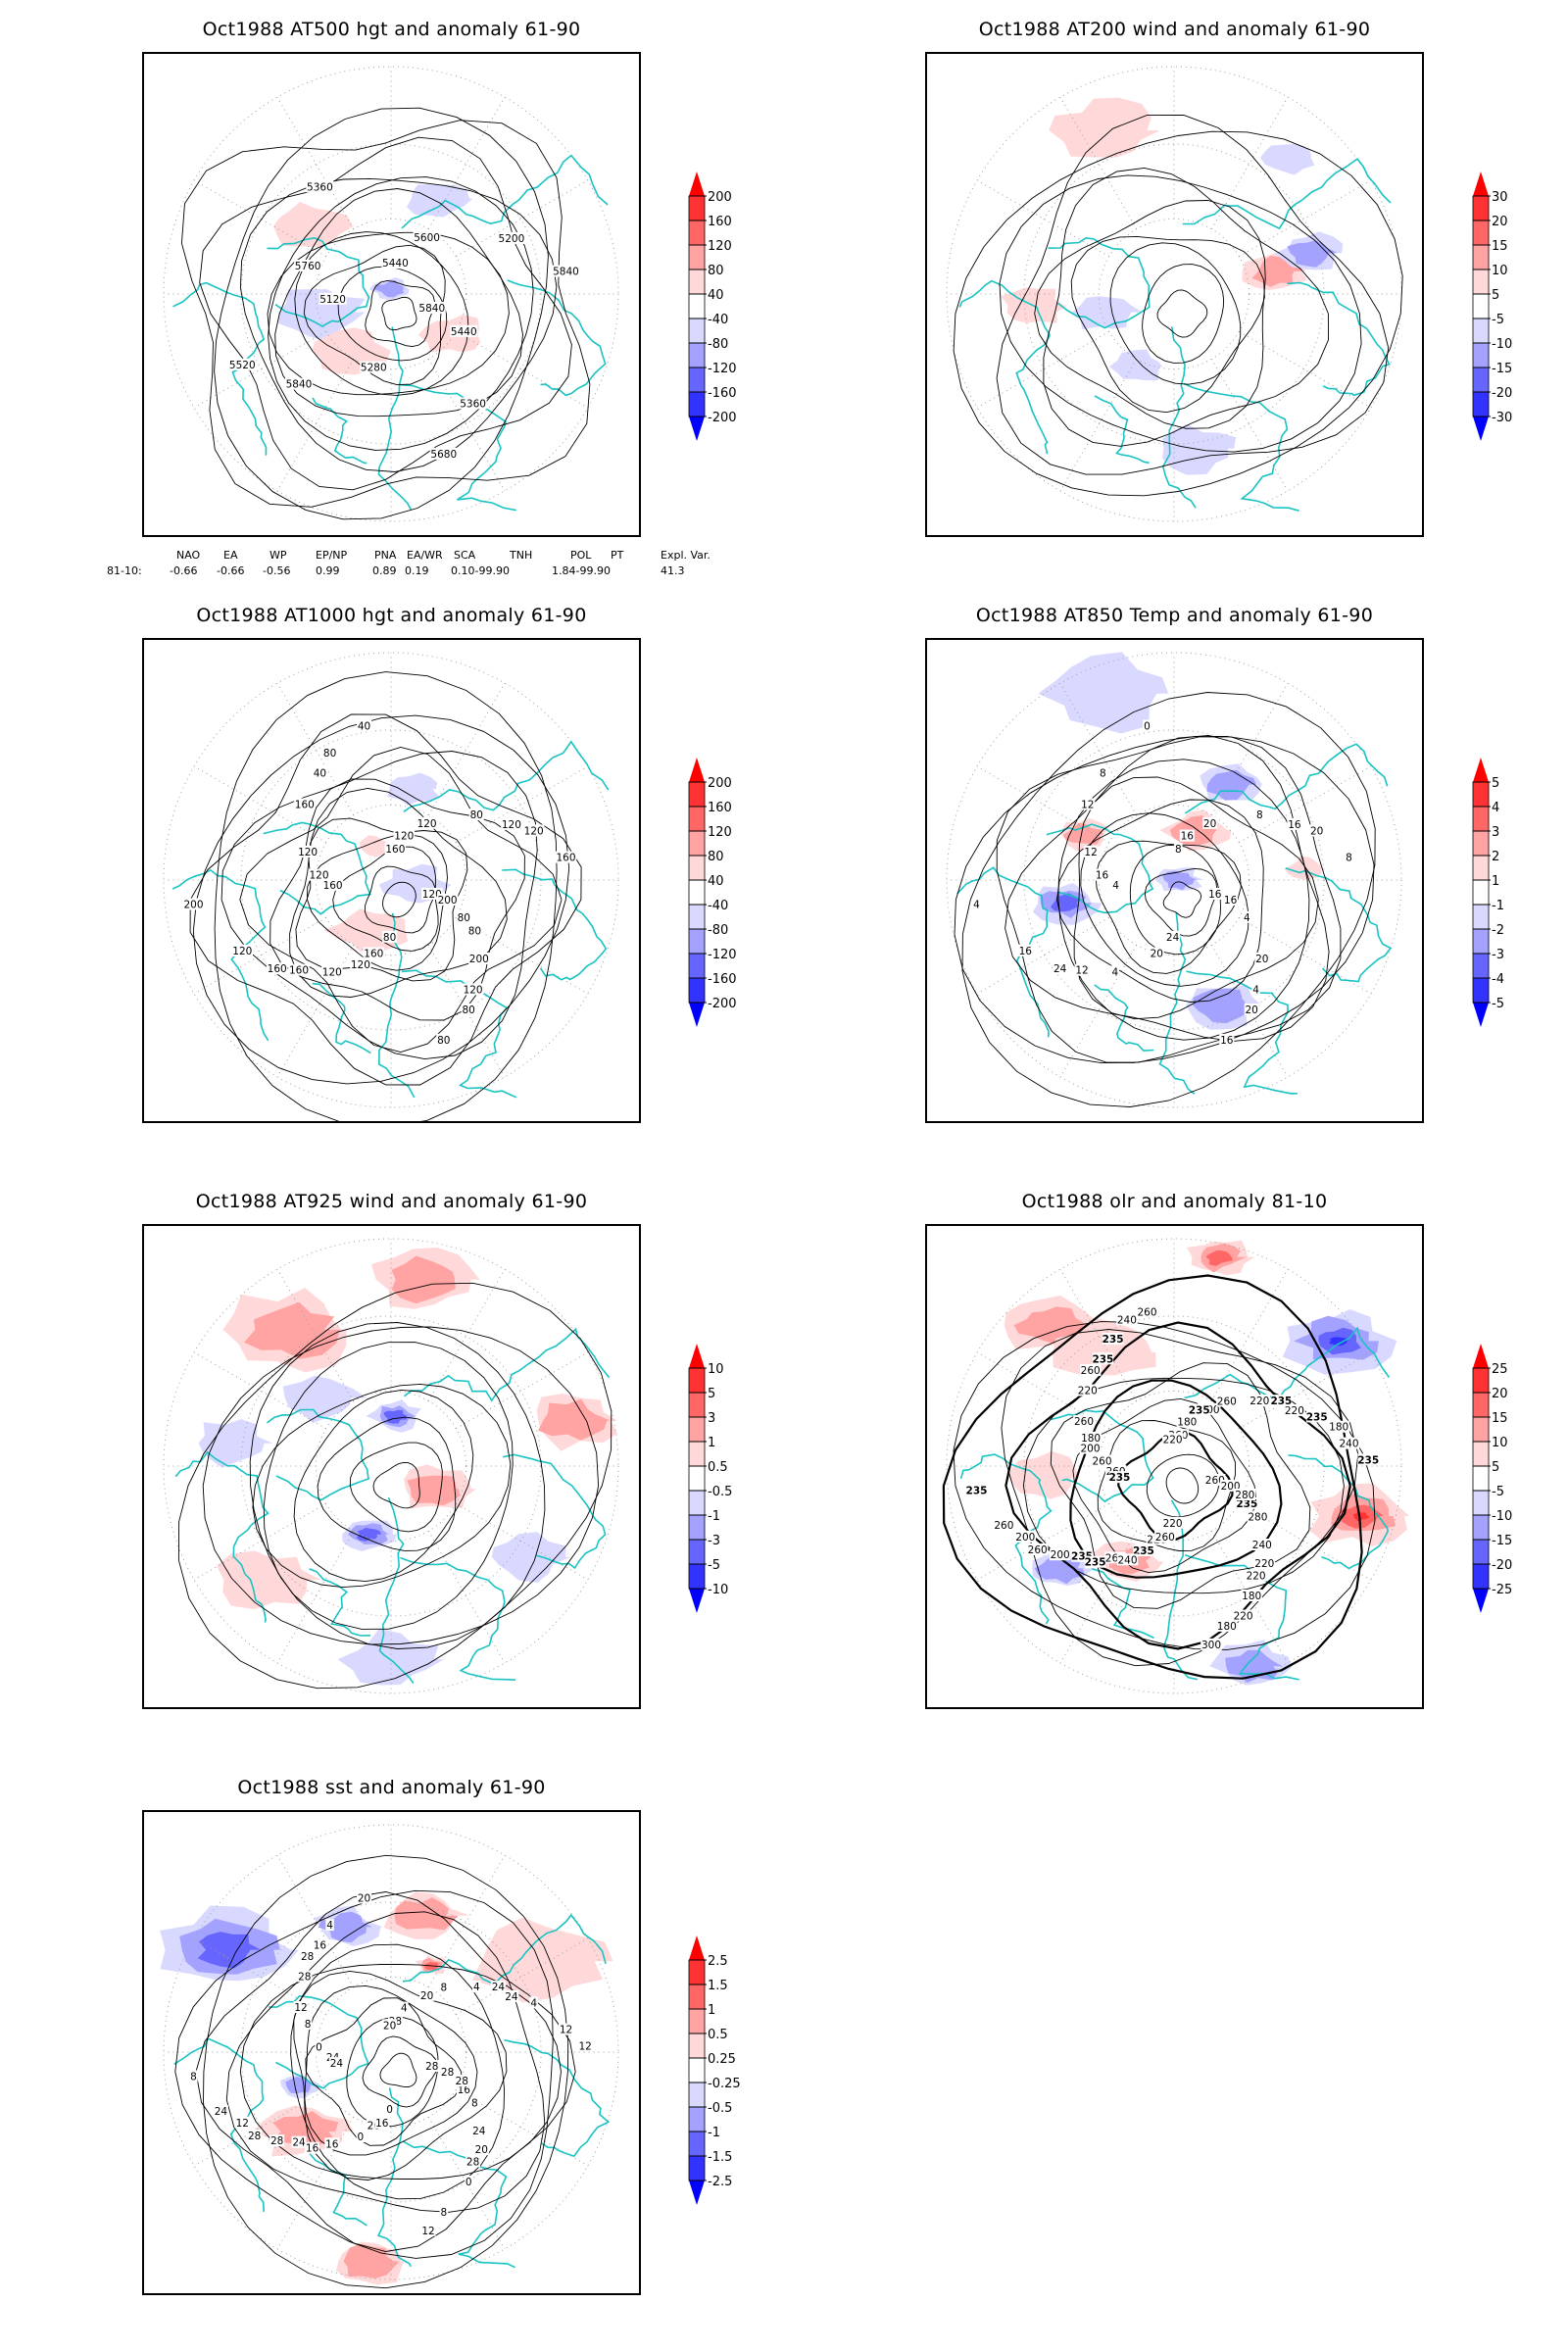 The height and width of the screenshot is (2352, 1568). I want to click on colorbar-tick-label: 80, so click(716, 857).